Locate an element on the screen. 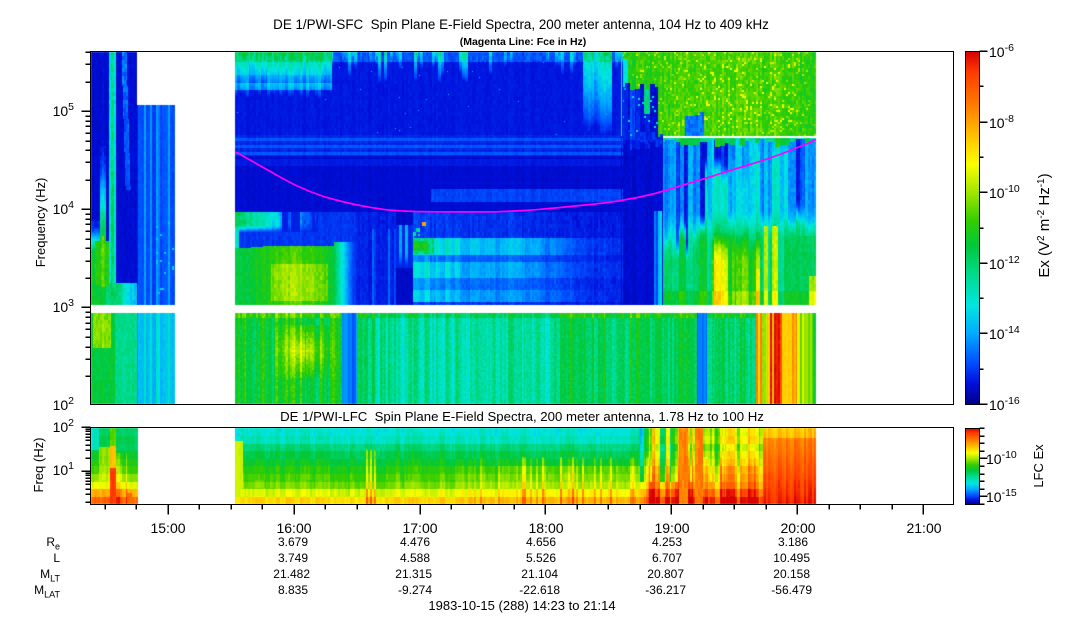 Image resolution: width=1083 pixels, height=620 pixels. svg-text: LFC Ex is located at coordinates (1038, 466).